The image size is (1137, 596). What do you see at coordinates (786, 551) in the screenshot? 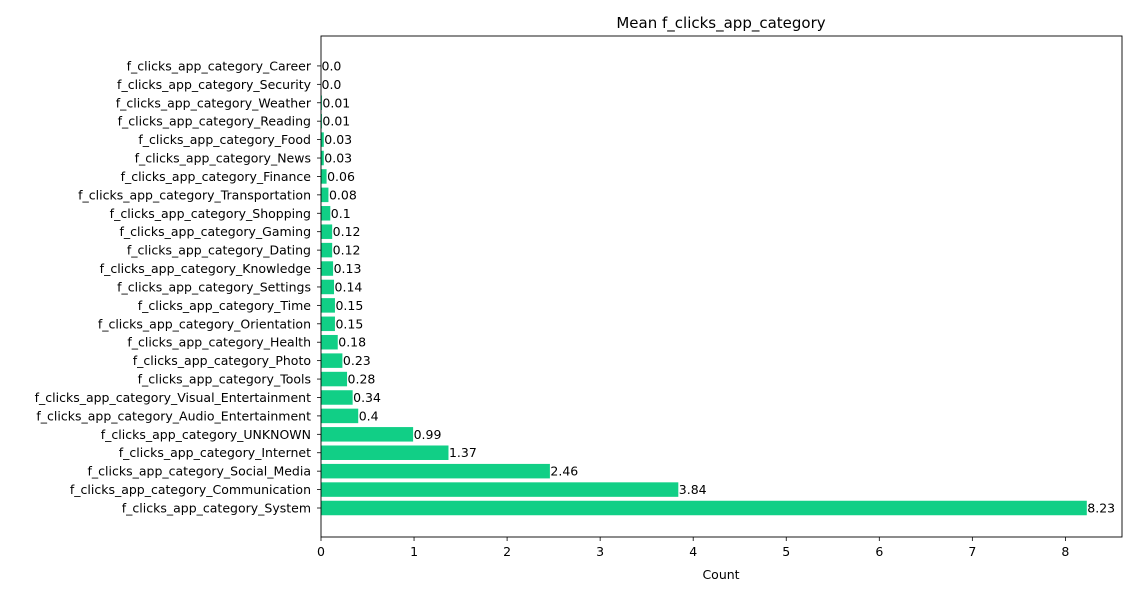
I see `x-tick-label: 5` at bounding box center [786, 551].